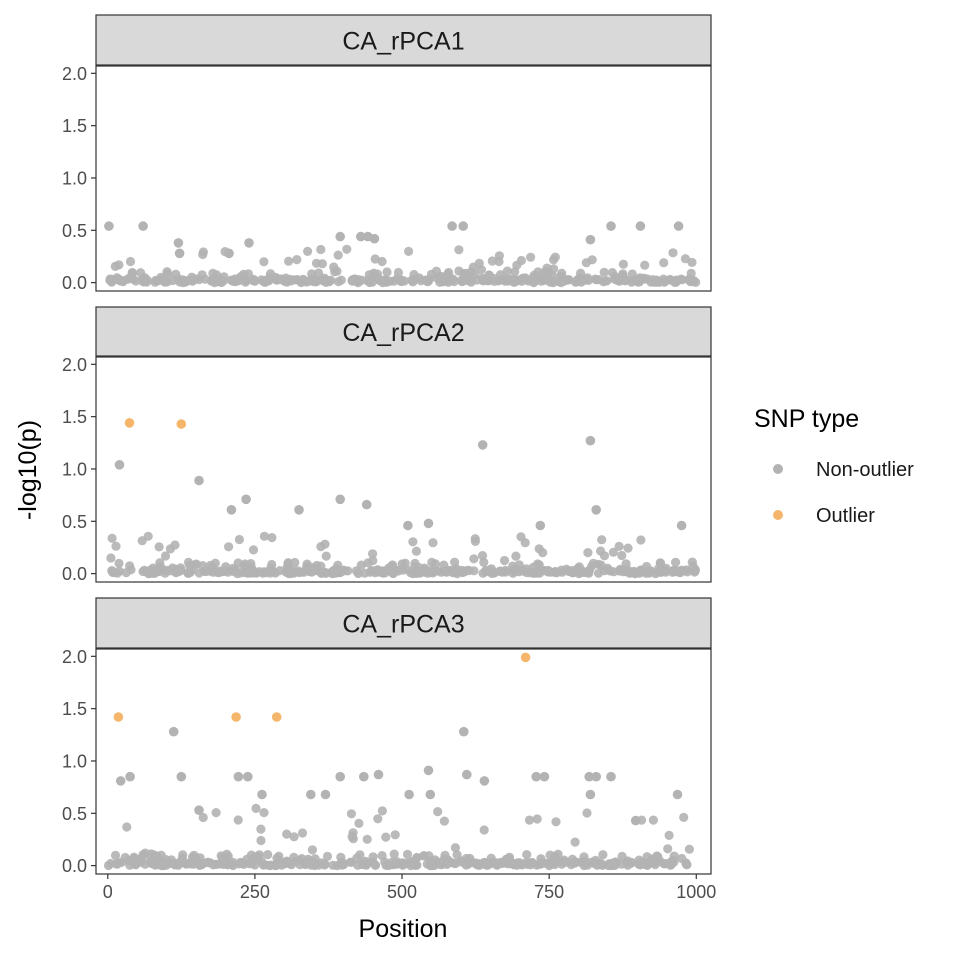 Image resolution: width=960 pixels, height=960 pixels. I want to click on x-axis-title: Position, so click(403, 929).